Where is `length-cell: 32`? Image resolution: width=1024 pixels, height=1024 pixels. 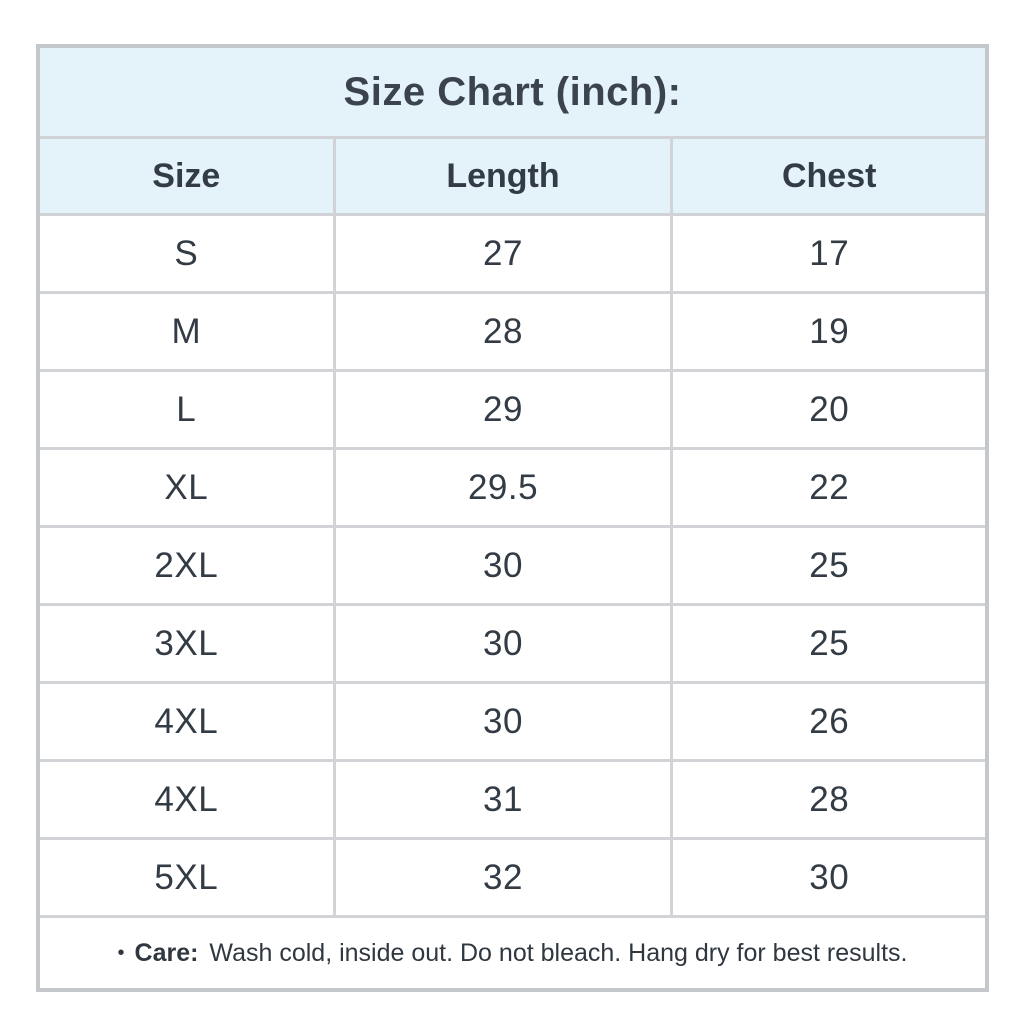 length-cell: 32 is located at coordinates (503, 877).